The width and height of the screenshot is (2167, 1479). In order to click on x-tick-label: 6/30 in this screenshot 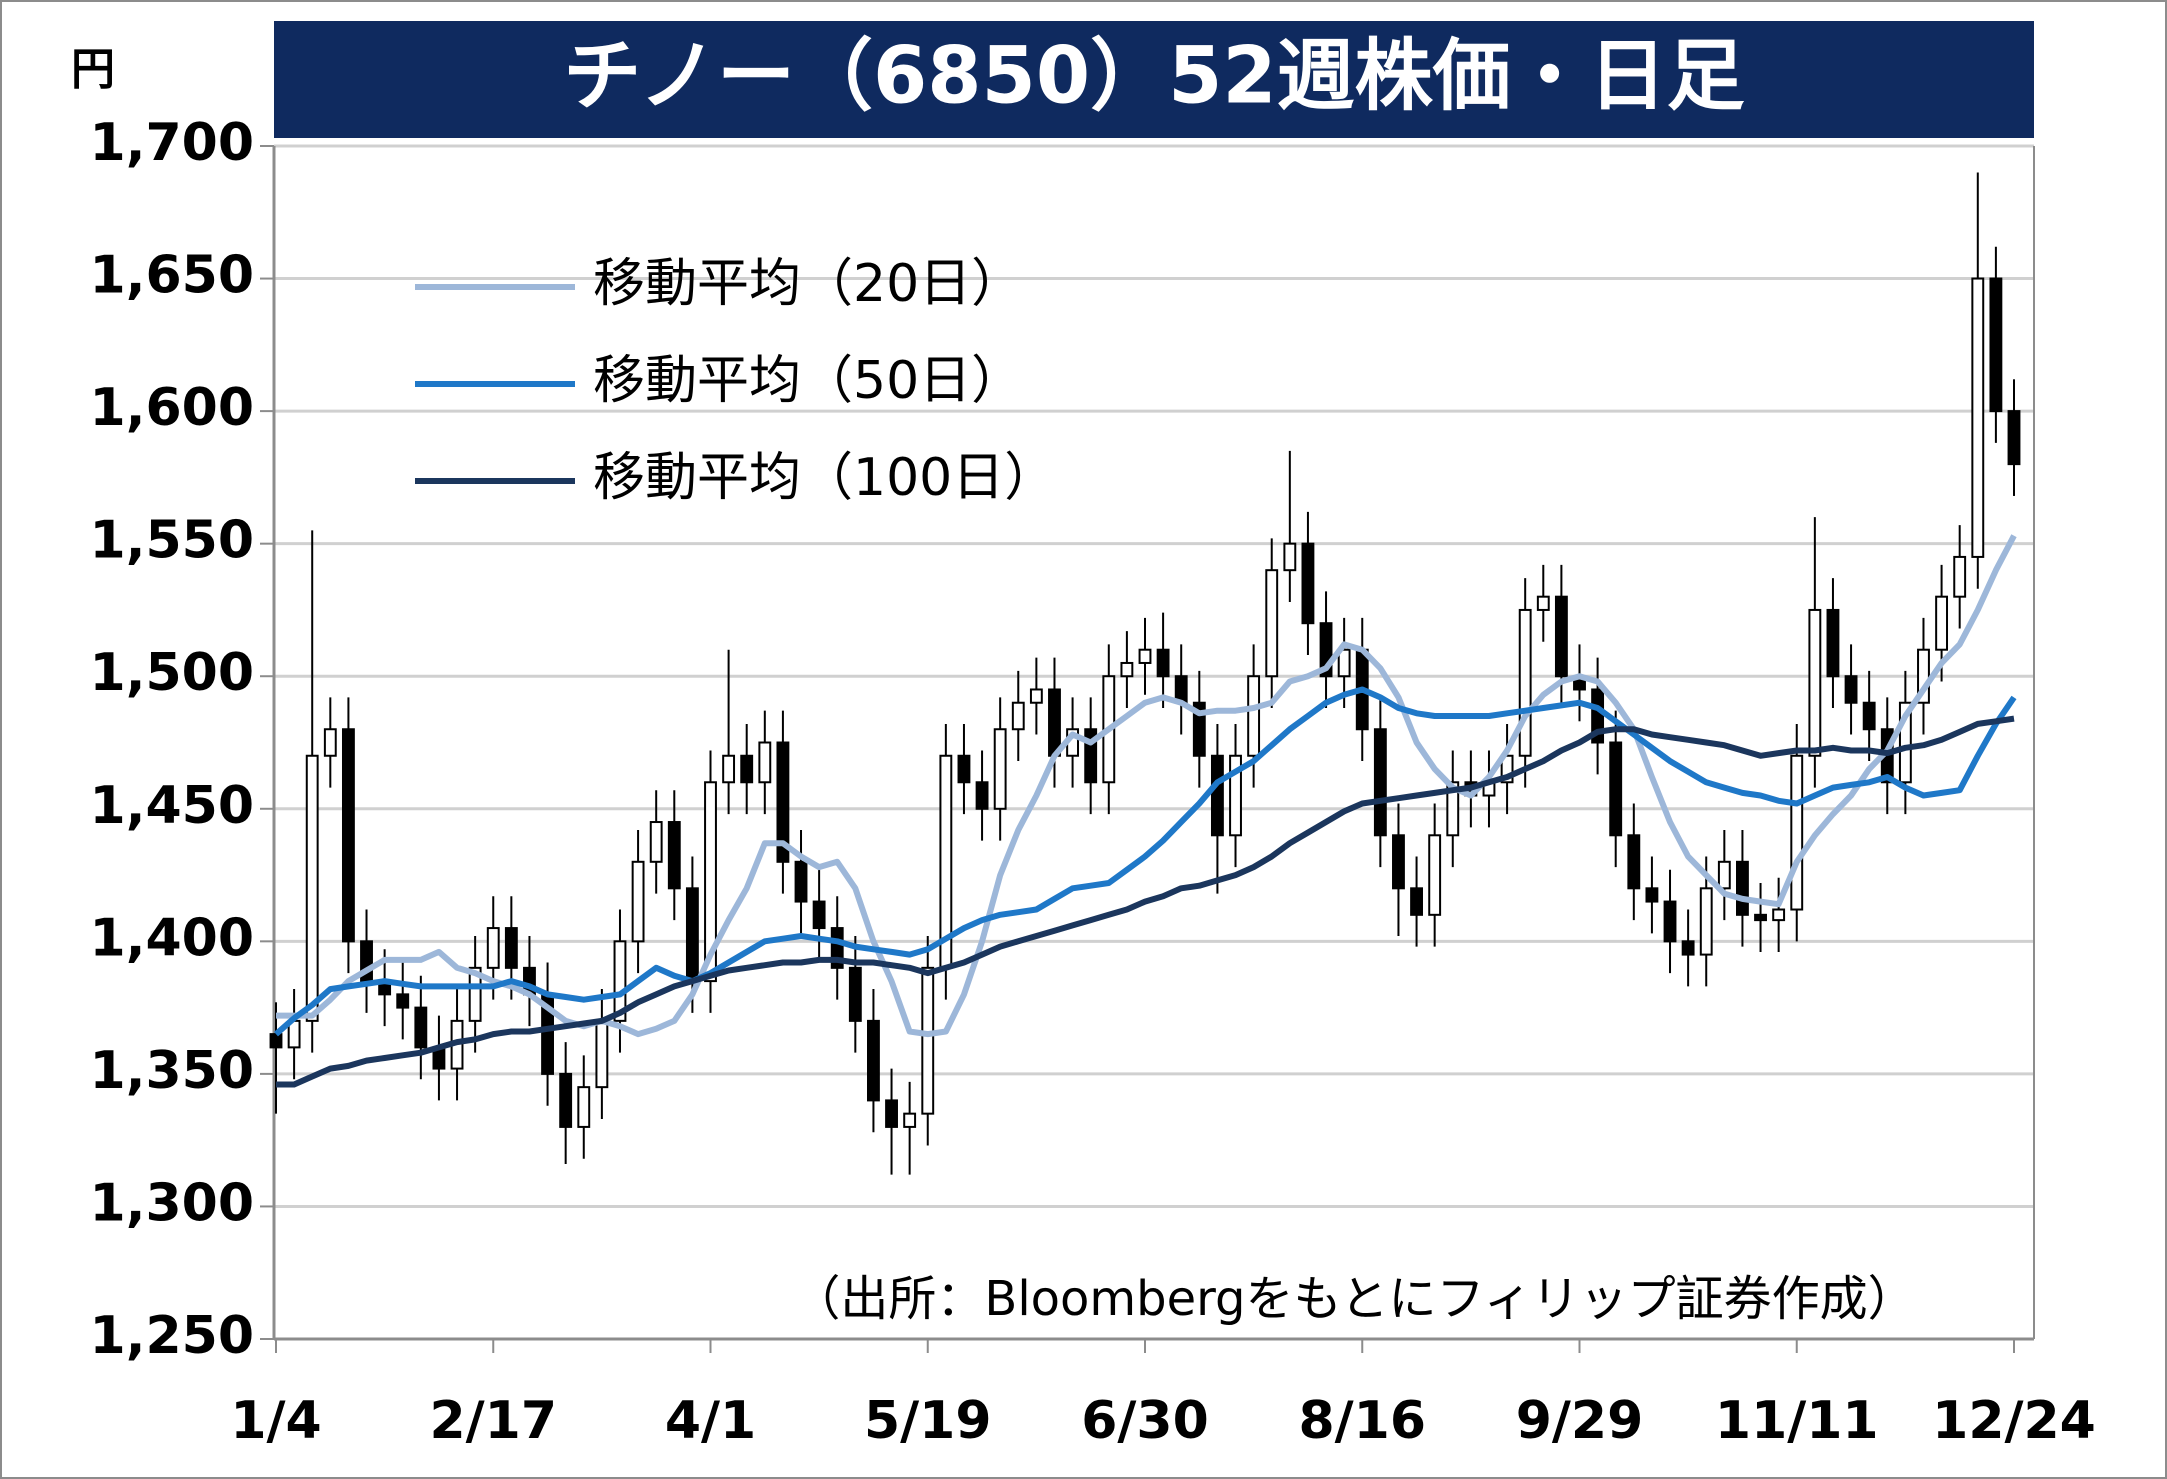, I will do `click(1145, 1421)`.